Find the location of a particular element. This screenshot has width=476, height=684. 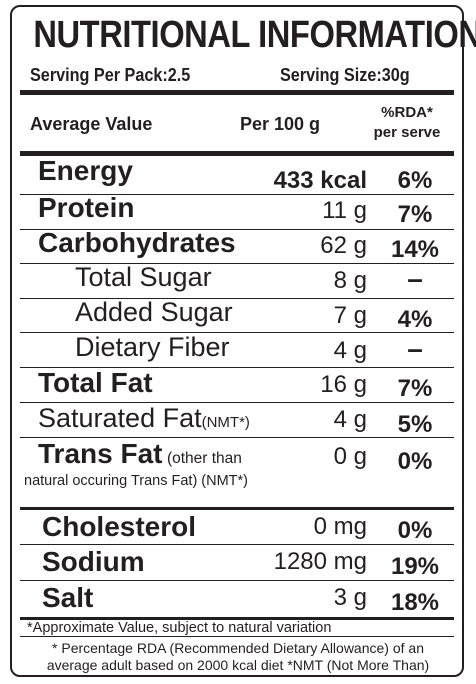

row-carbohydrates-name: Carbohydrates is located at coordinates (137, 242).